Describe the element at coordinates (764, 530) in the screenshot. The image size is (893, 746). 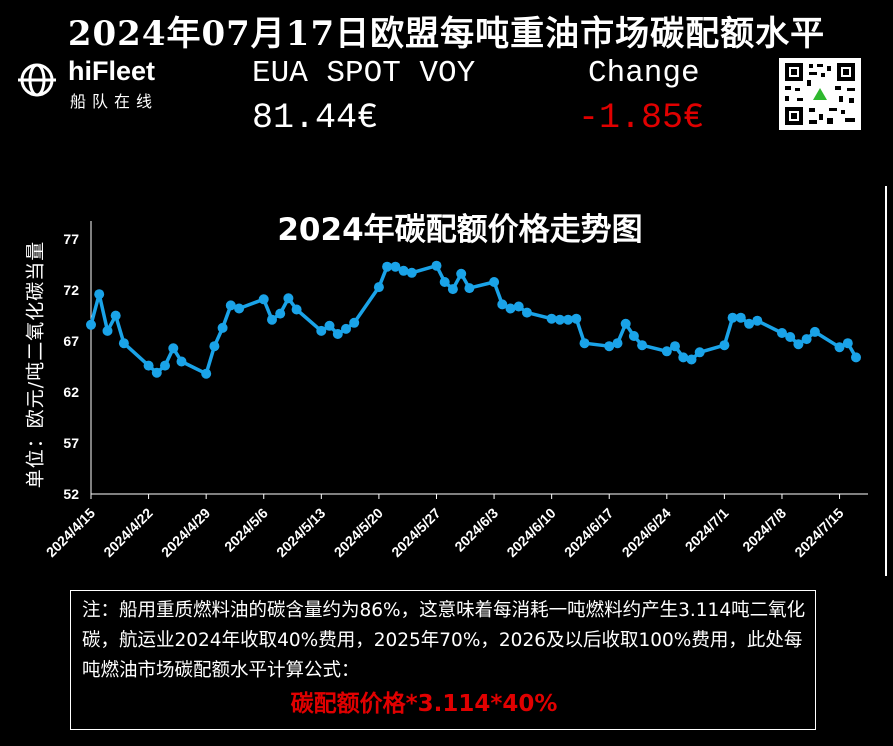
I see `x-tick-label: 2024/7/8` at that location.